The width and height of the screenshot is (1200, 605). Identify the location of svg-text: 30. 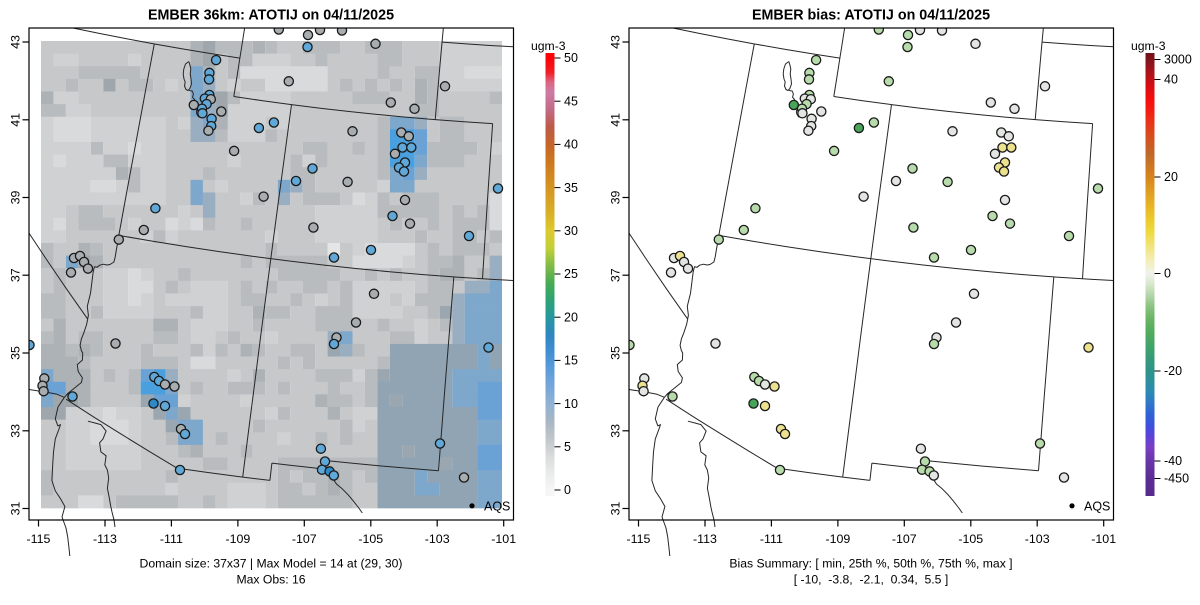
(571, 231).